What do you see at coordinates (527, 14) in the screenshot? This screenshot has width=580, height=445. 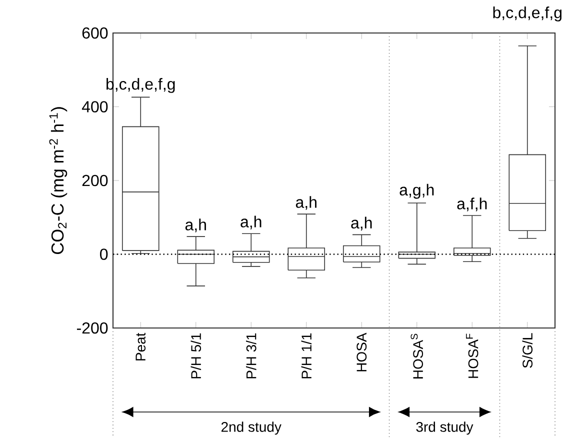 I see `text: b,c,d,e,f,g` at bounding box center [527, 14].